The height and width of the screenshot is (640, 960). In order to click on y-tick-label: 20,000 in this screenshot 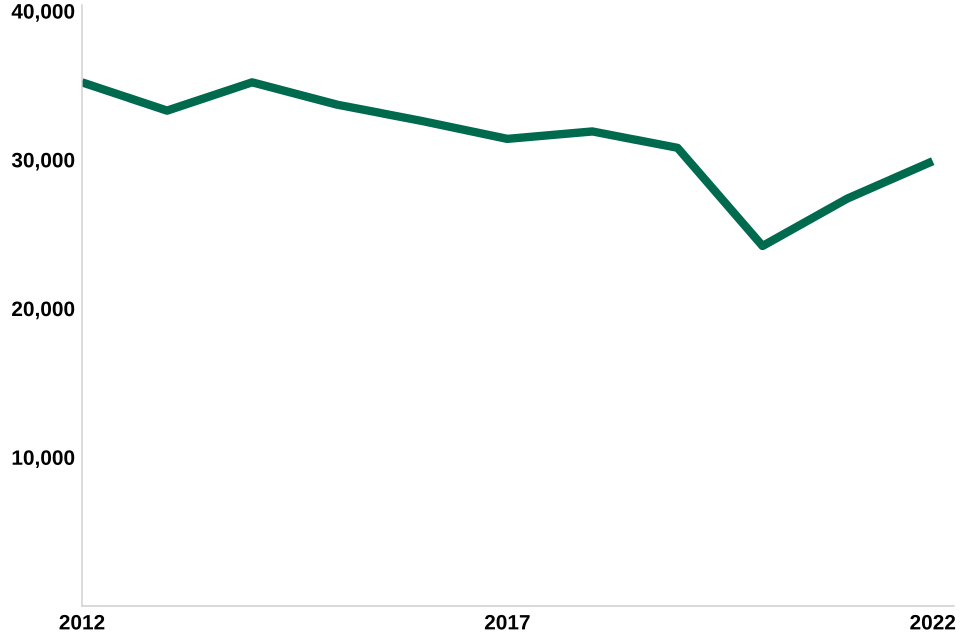, I will do `click(43, 310)`.